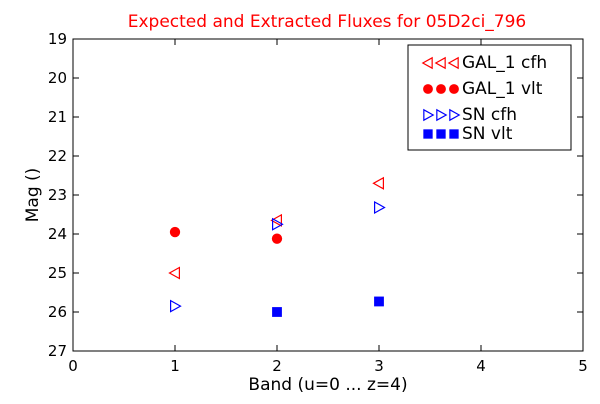 This screenshot has height=404, width=600. I want to click on y-tick: 21, so click(315, 117).